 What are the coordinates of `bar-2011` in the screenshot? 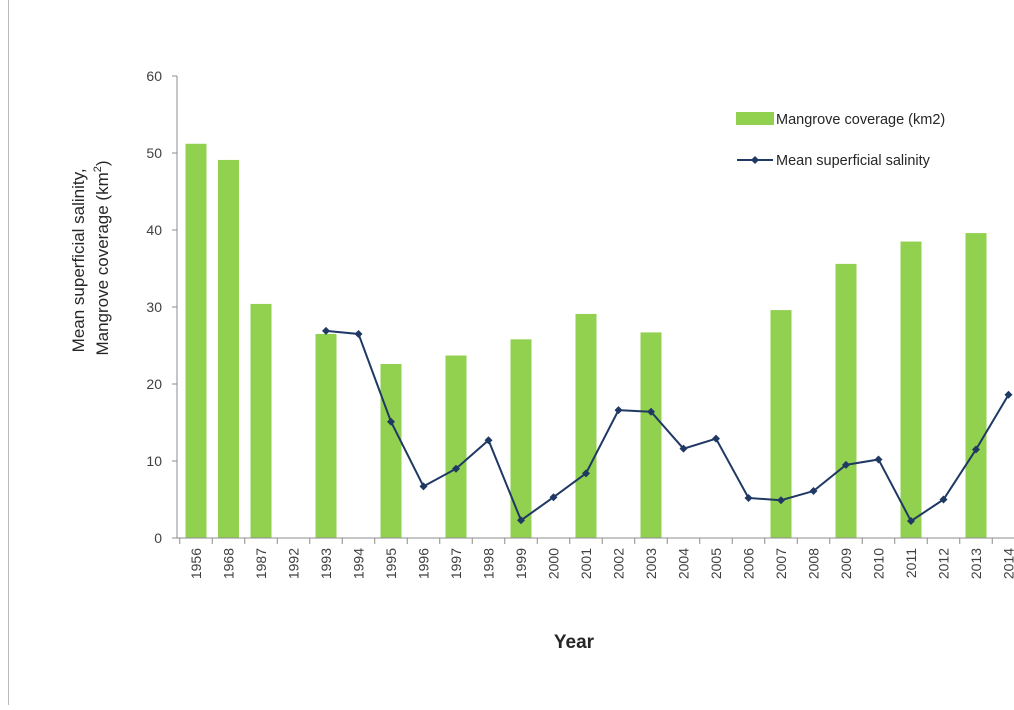 It's located at (911, 390).